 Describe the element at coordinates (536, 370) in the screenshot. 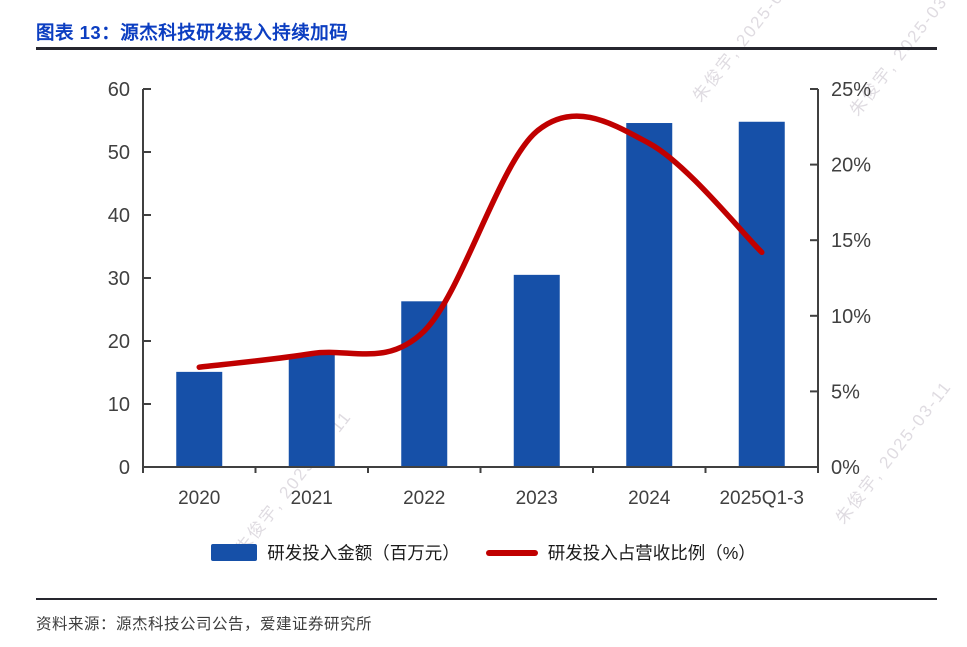

I see `bar-2023` at that location.